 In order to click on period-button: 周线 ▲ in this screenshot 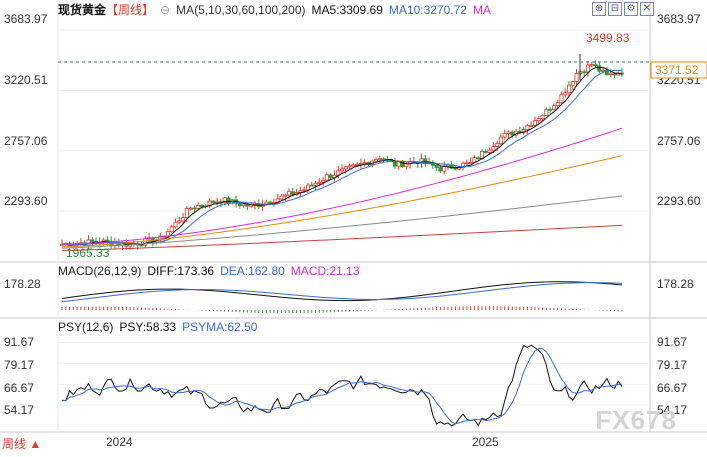, I will do `click(22, 444)`.